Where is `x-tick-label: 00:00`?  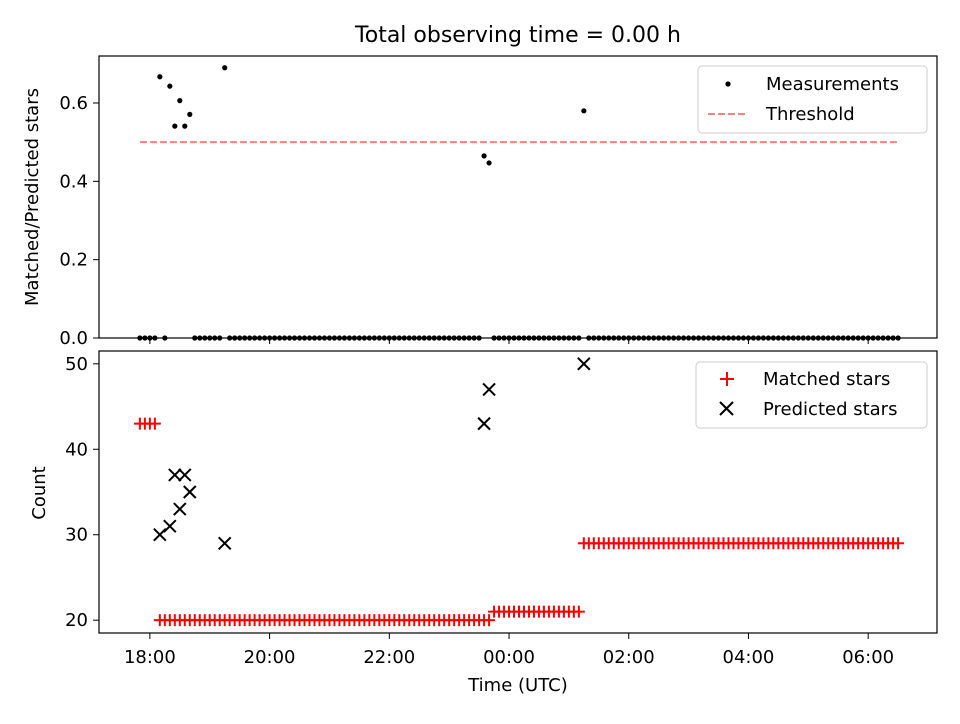 x-tick-label: 00:00 is located at coordinates (509, 657).